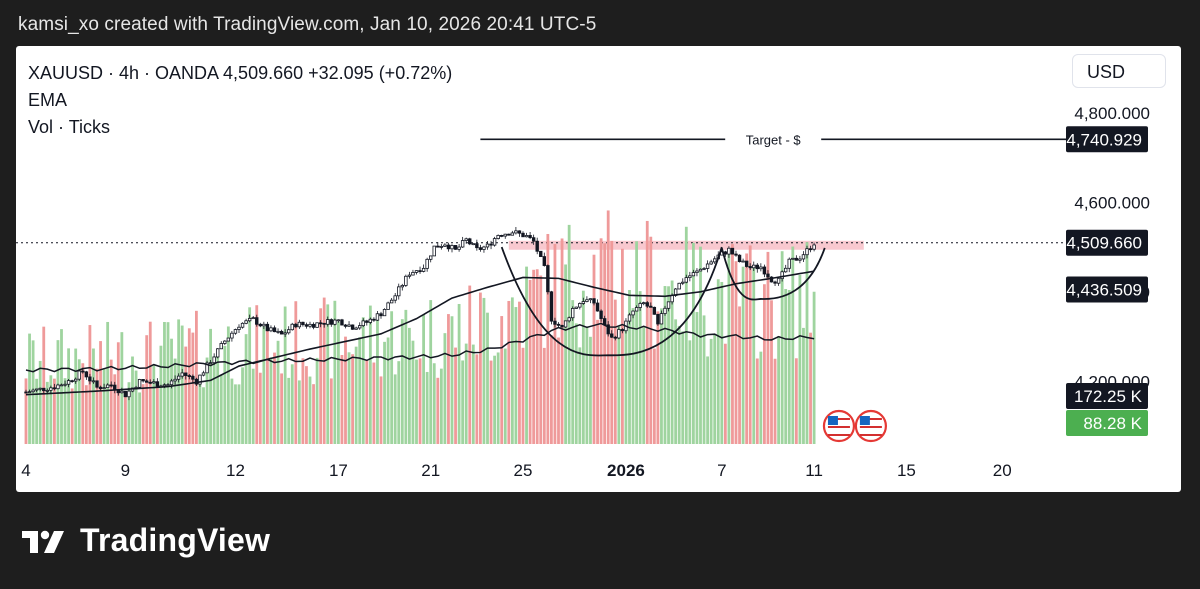  I want to click on currency-button: USD, so click(1119, 71).